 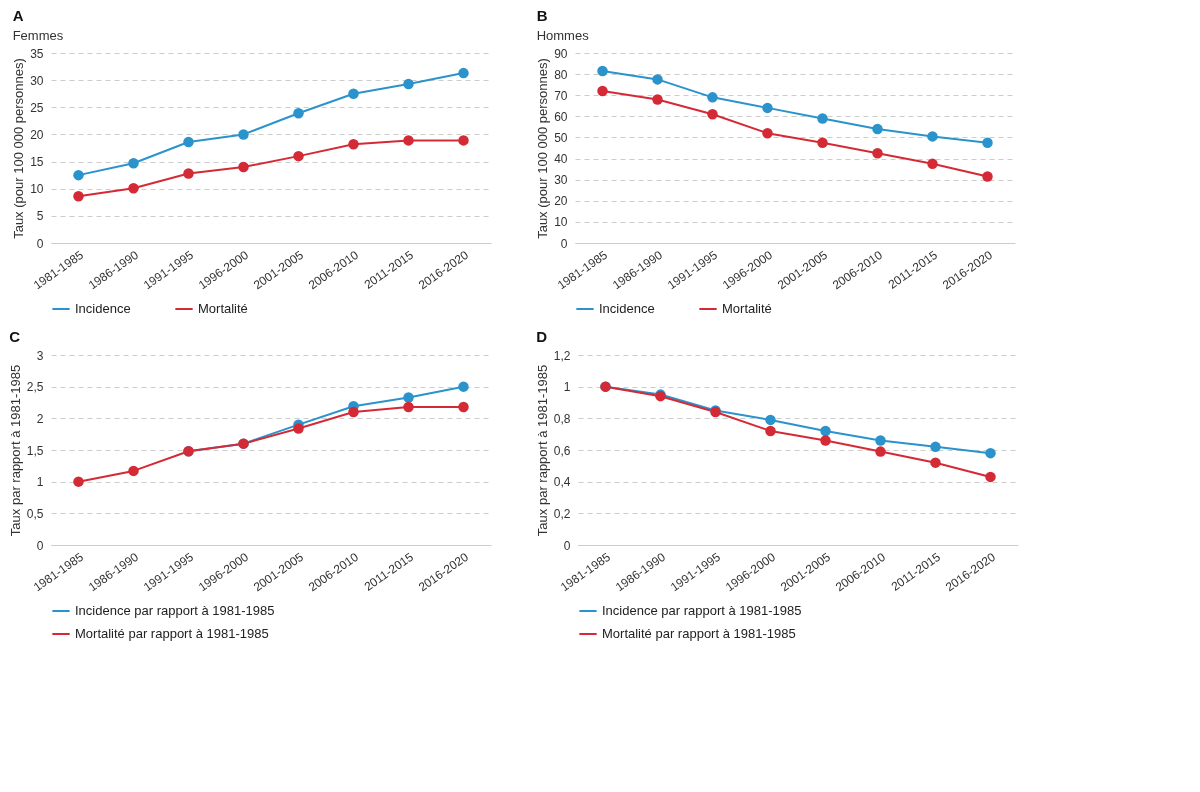 I want to click on y-tick-label: 0,2, so click(x=562, y=513).